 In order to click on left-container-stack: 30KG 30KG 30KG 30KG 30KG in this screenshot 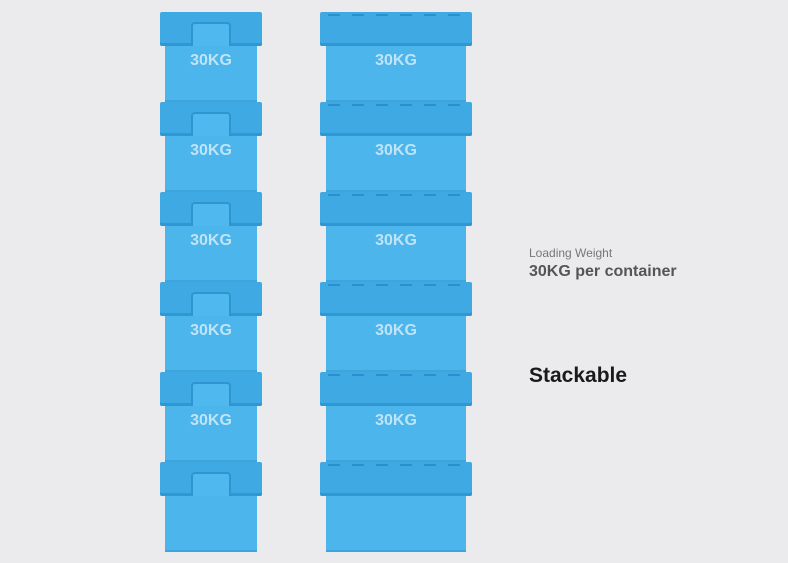, I will do `click(211, 282)`.